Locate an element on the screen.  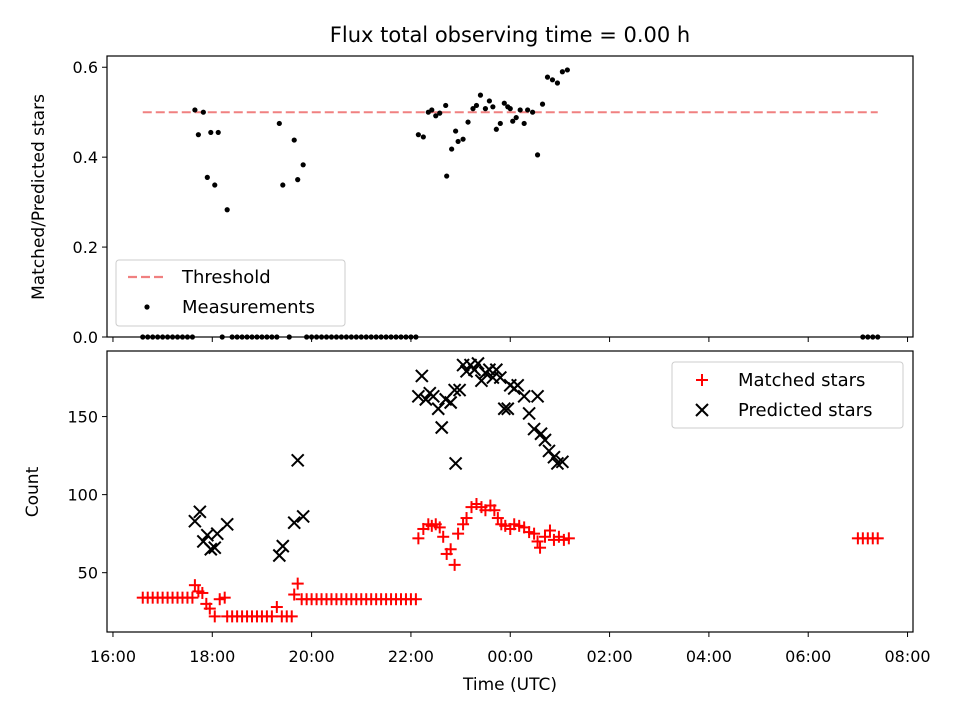
ratio-y-tick-label: 0.2 is located at coordinates (85, 247).